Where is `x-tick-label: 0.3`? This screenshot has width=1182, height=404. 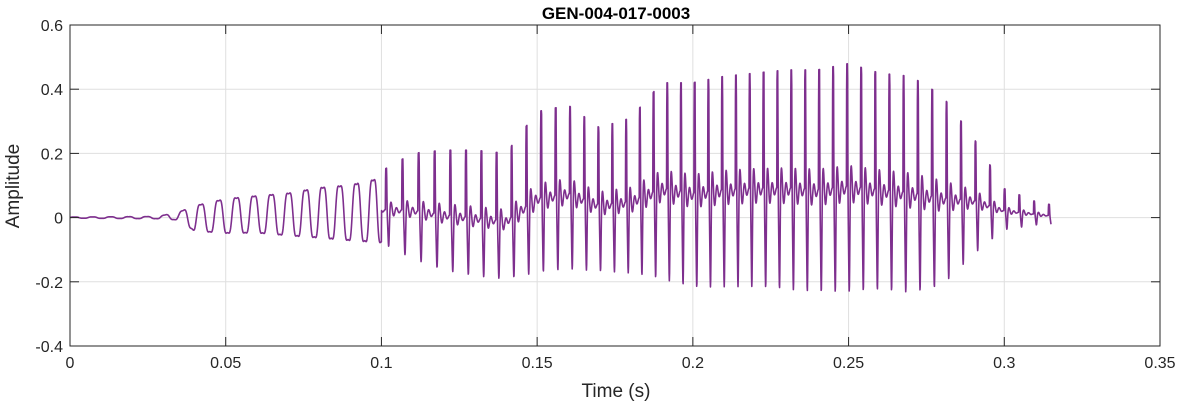 x-tick-label: 0.3 is located at coordinates (1004, 363).